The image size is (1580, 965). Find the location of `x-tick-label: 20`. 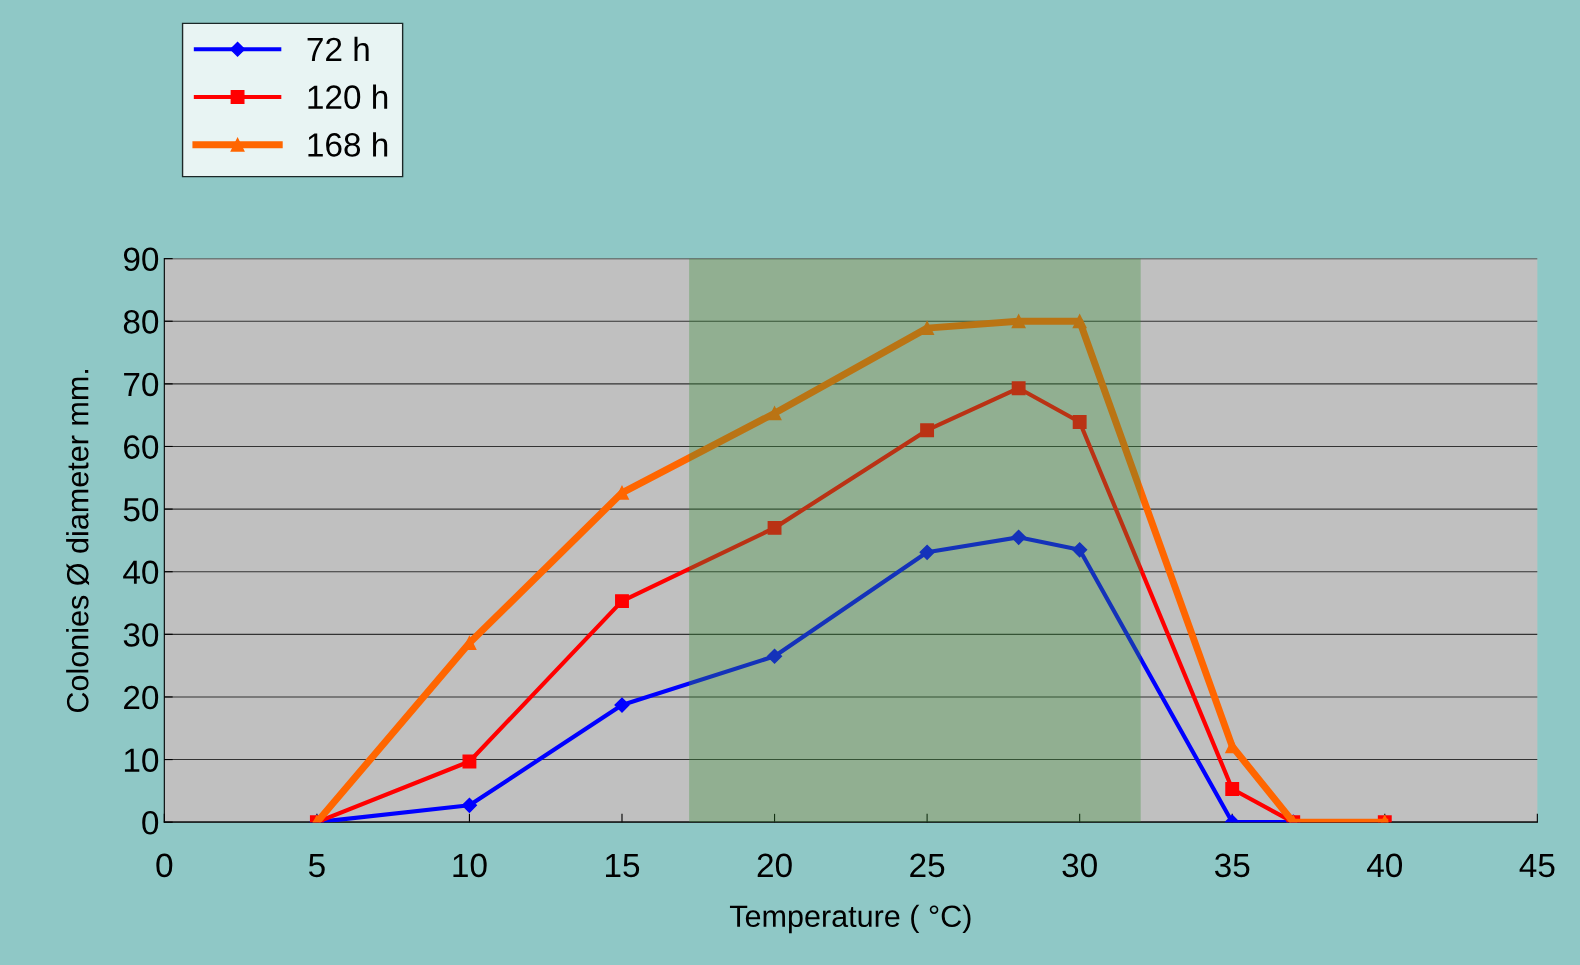

x-tick-label: 20 is located at coordinates (774, 865).